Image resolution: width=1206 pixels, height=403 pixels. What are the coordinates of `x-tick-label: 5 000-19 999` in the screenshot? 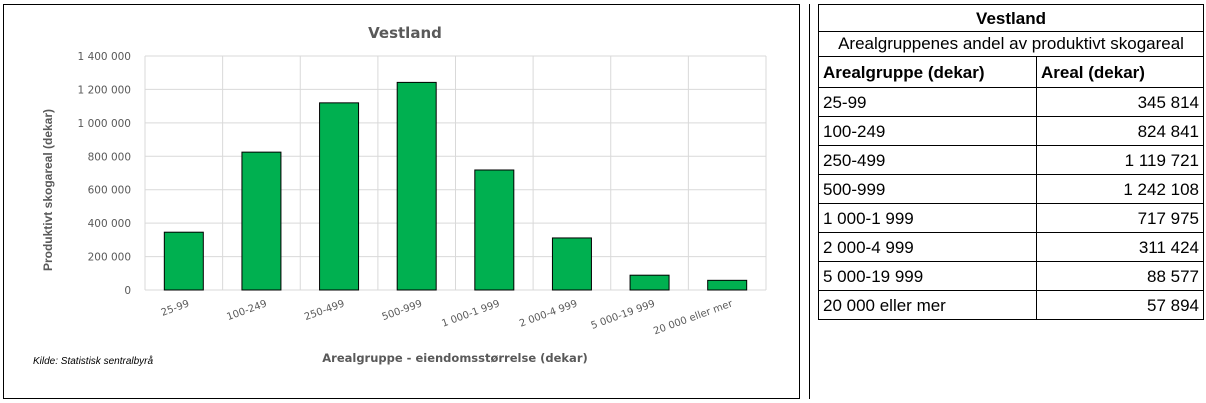 It's located at (623, 314).